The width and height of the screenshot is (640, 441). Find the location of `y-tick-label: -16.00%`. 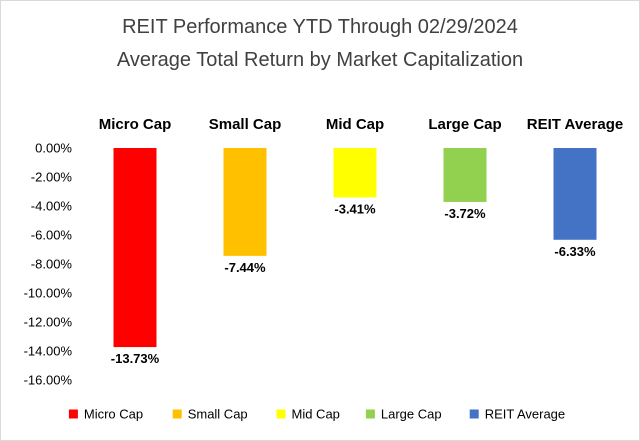

y-tick-label: -16.00% is located at coordinates (48, 380).